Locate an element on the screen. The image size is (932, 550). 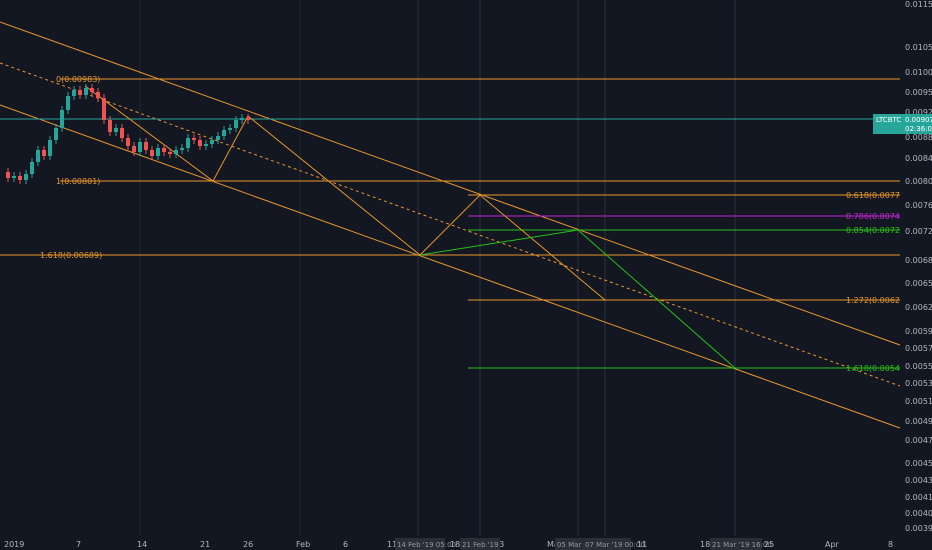
time-tag-5: 21 Mar '19 16:00 is located at coordinates (742, 545).